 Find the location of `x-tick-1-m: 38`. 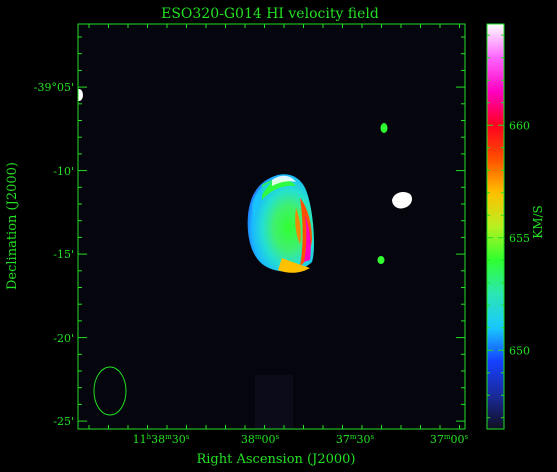

x-tick-1-m: 38 is located at coordinates (158, 439).